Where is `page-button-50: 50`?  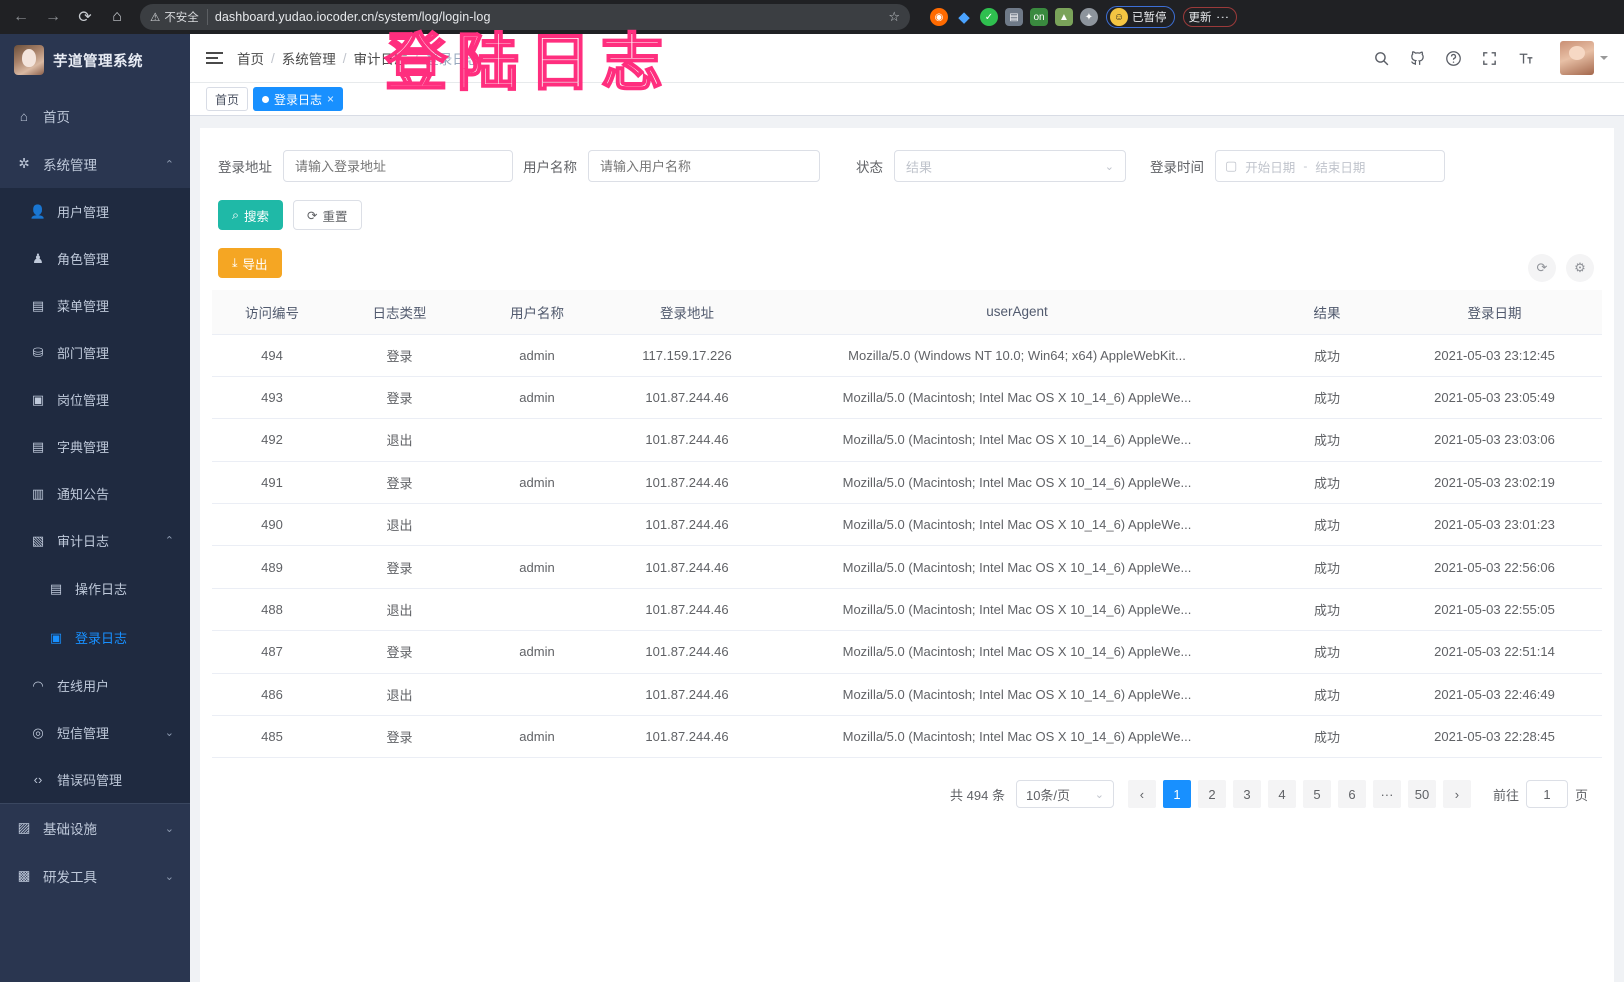 page-button-50: 50 is located at coordinates (1421, 794).